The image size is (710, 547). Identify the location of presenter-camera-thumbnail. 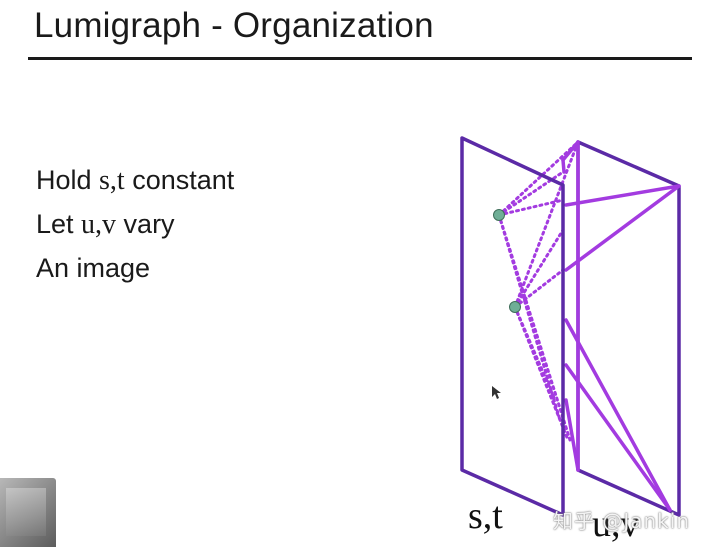
(28, 512).